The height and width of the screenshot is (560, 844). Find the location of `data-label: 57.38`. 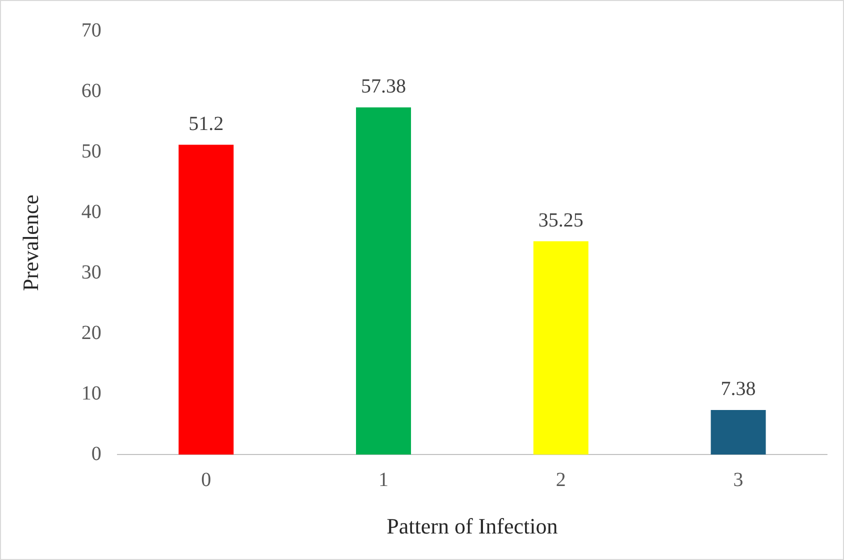

data-label: 57.38 is located at coordinates (383, 87).